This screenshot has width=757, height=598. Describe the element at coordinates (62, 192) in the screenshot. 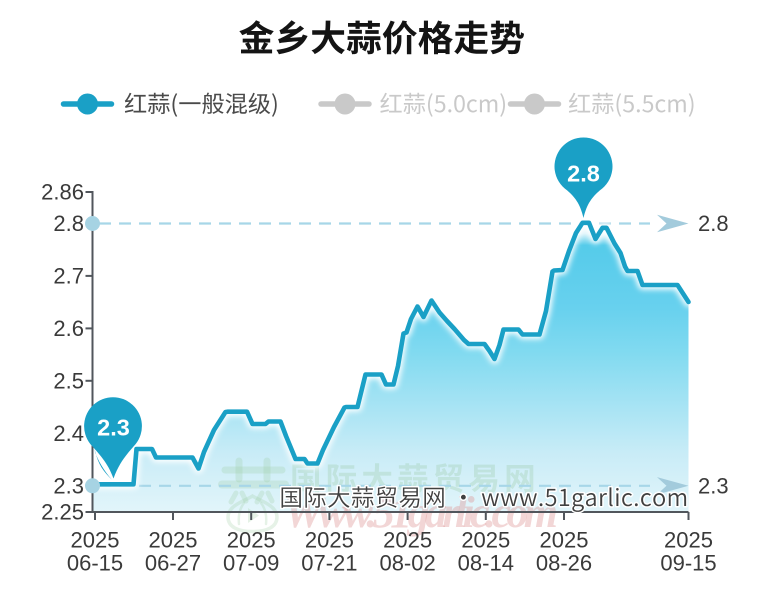

I see `svg-text: 2.86` at that location.